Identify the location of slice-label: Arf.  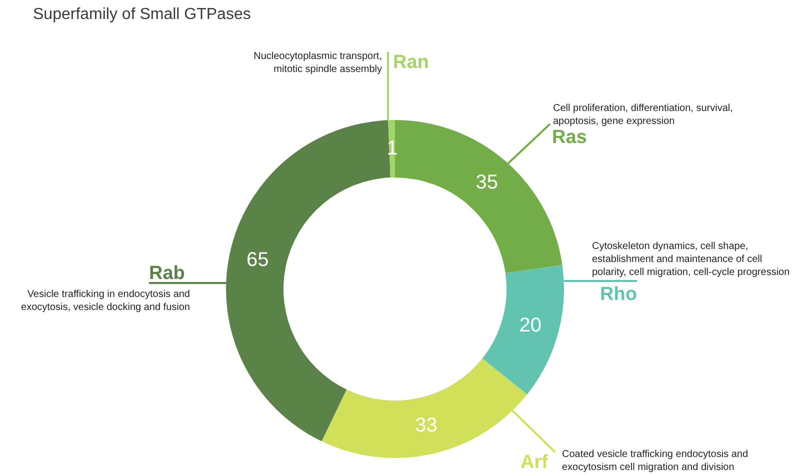
(534, 462).